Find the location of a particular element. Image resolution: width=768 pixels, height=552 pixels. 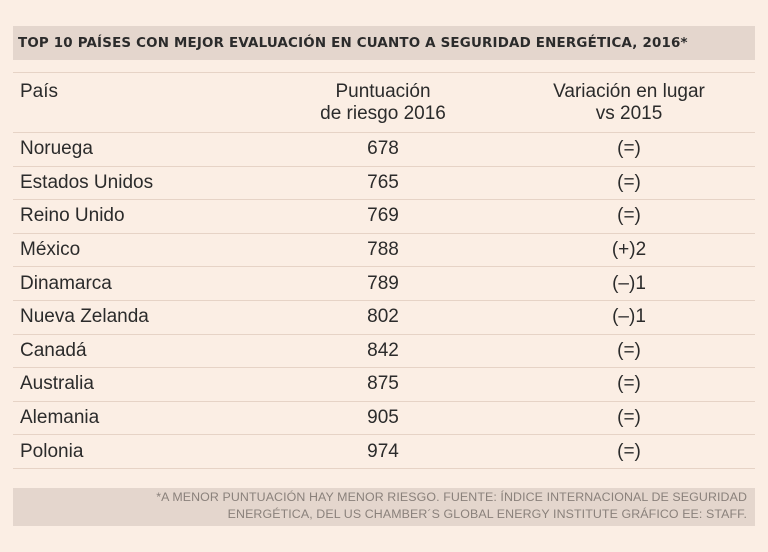

table-row: Estados Unidos 765 (=) is located at coordinates (384, 183).